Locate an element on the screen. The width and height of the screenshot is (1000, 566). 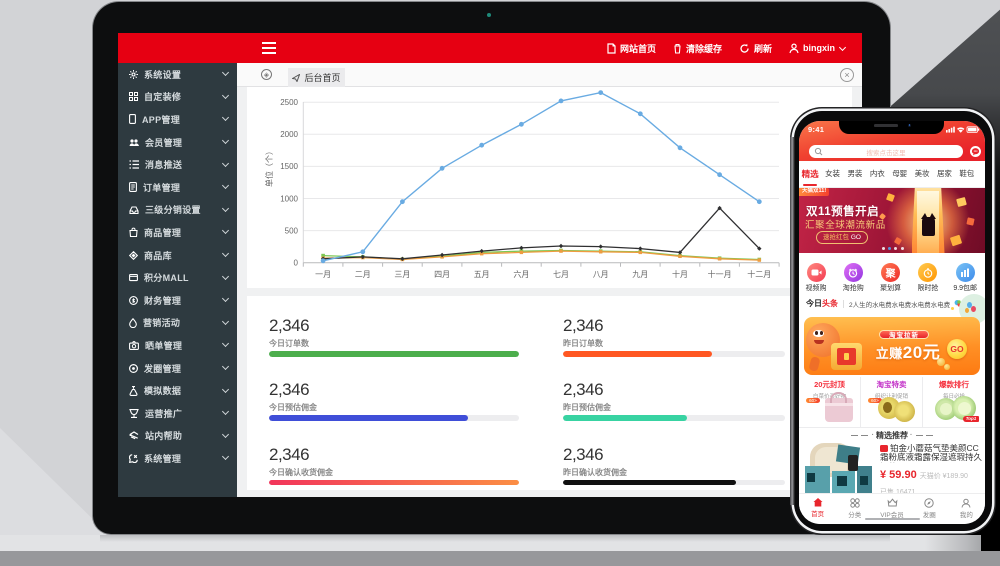
svg-text: 一月 is located at coordinates (323, 274).